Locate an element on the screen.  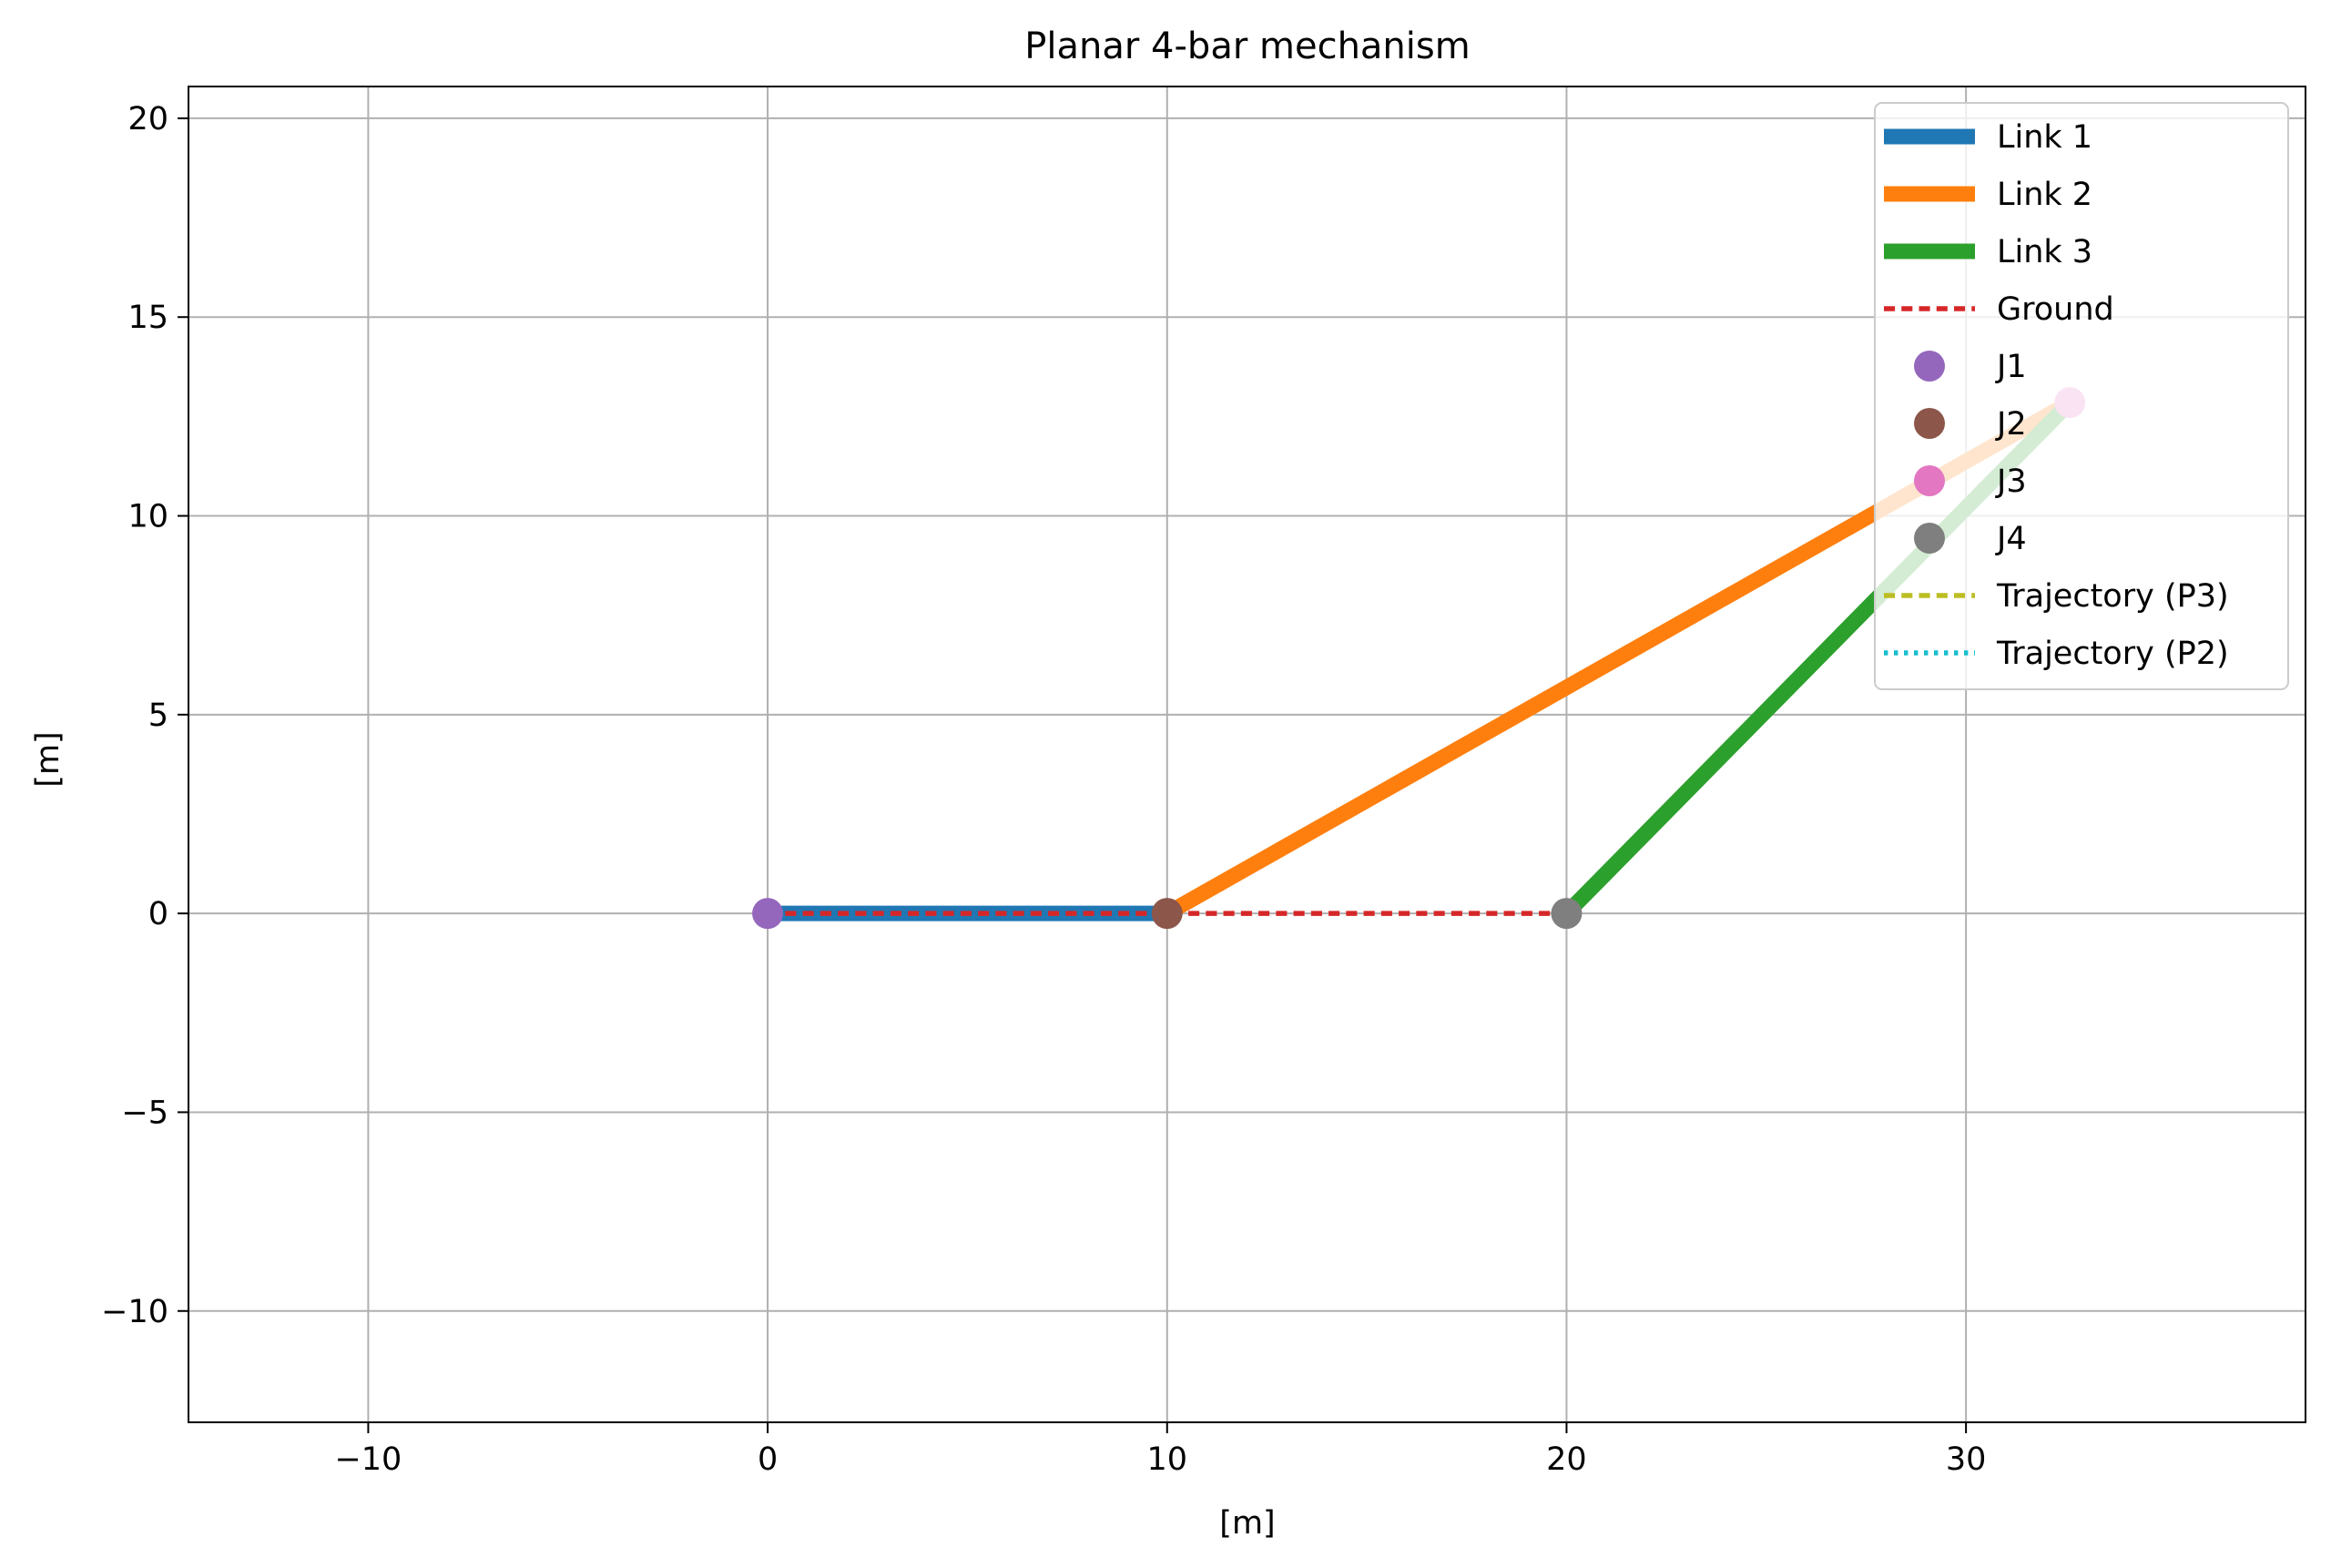
legend-label-ground: Ground is located at coordinates (2055, 309).